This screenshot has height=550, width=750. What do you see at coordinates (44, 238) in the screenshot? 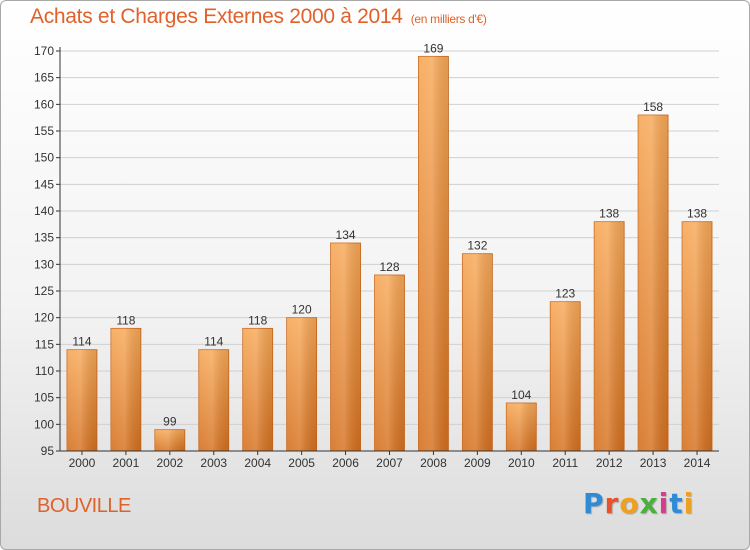
I see `y-tick-label: 135` at bounding box center [44, 238].